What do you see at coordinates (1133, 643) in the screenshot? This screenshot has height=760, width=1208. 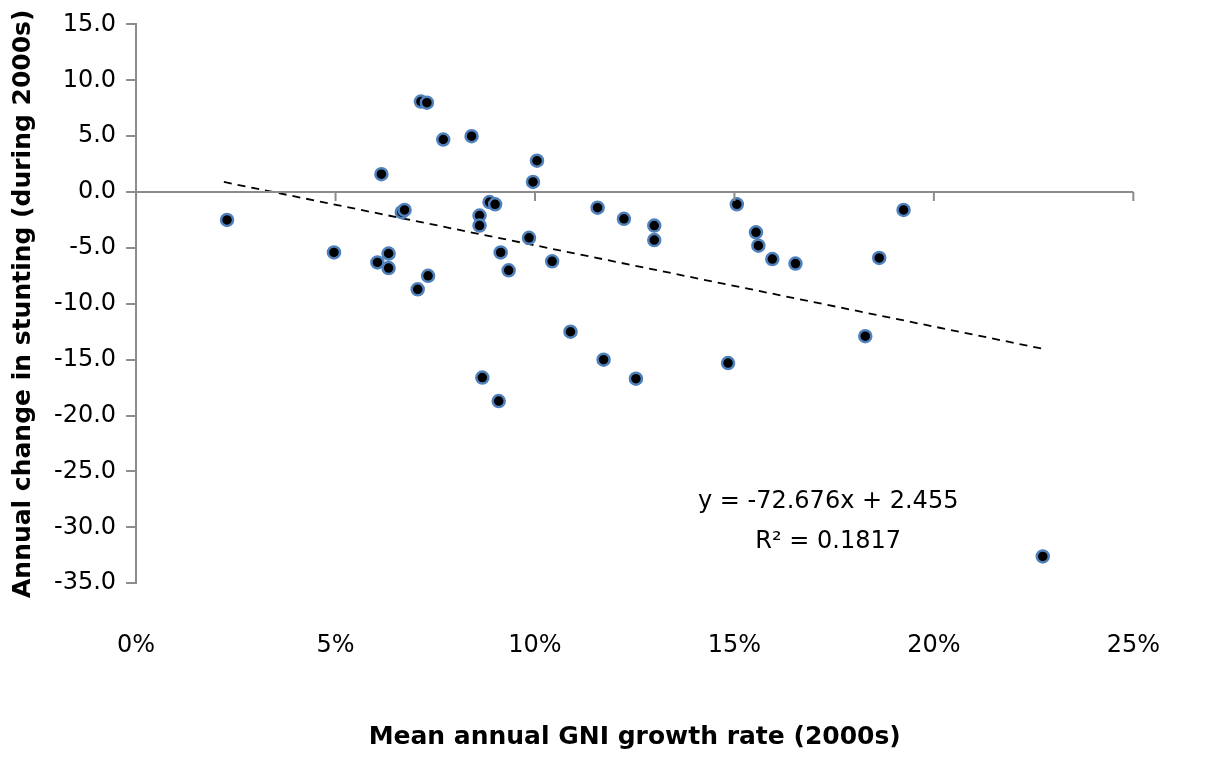 I see `x-tick-label: 25%` at bounding box center [1133, 643].